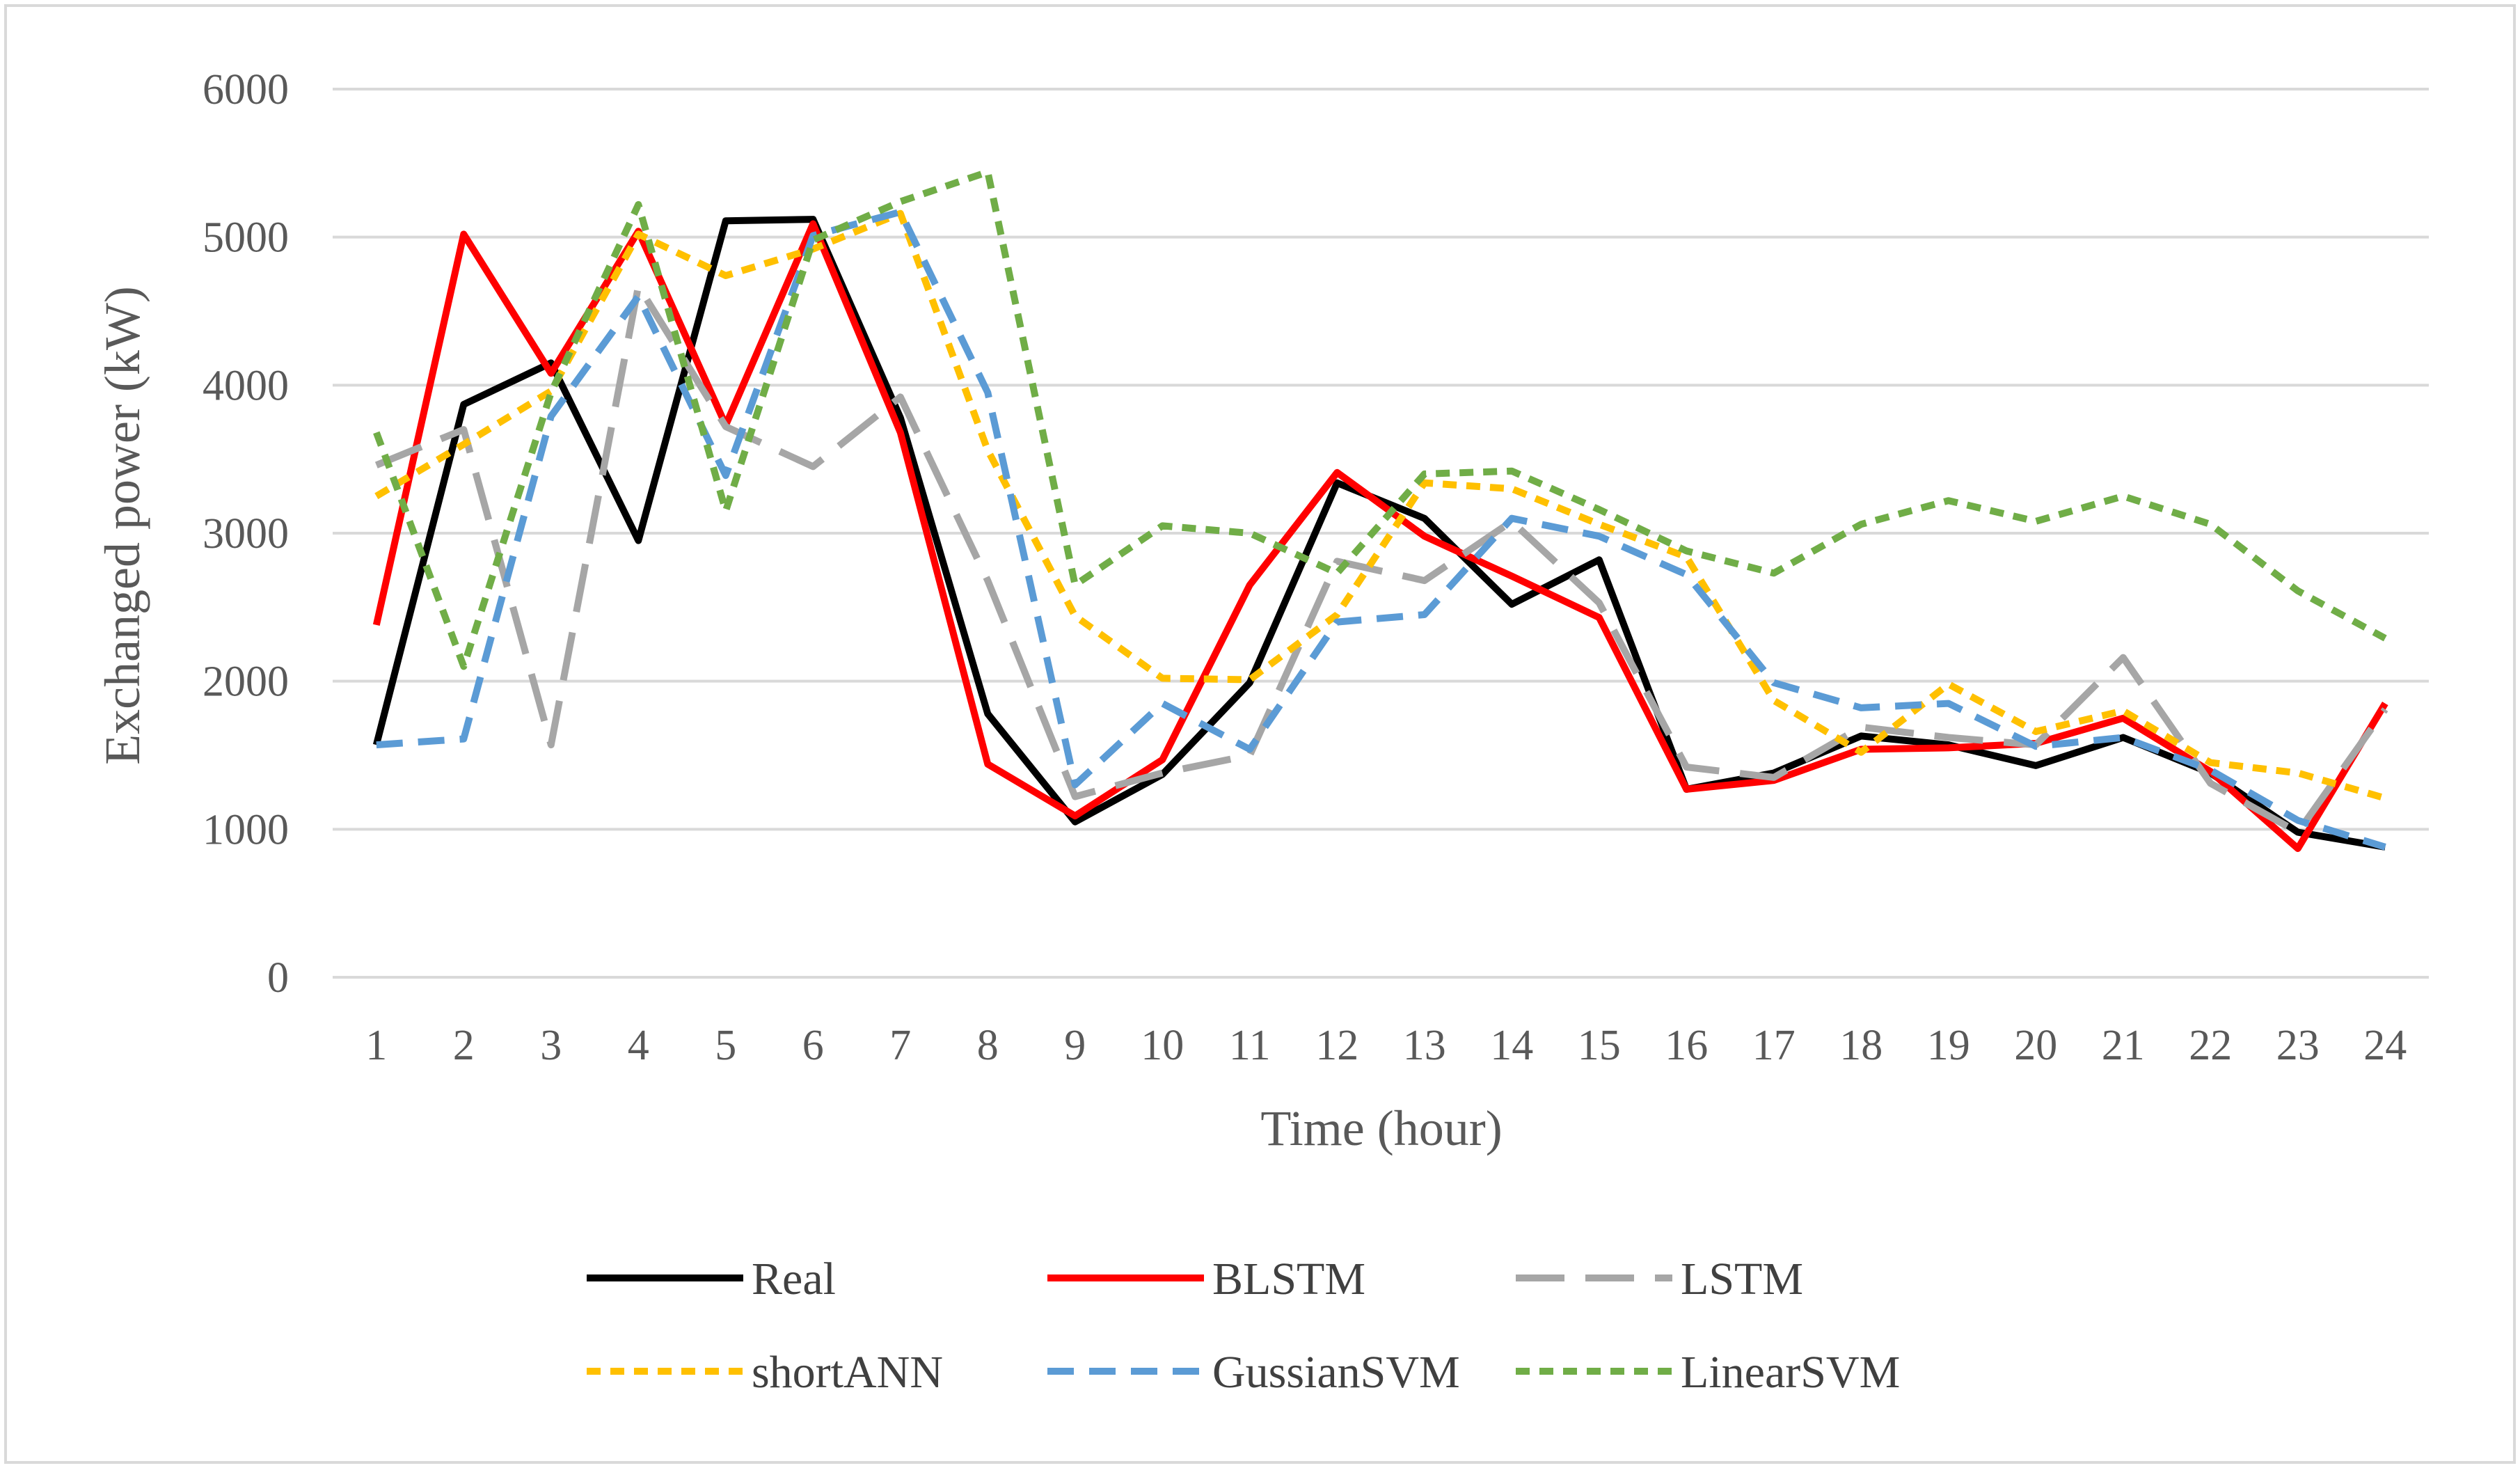  What do you see at coordinates (1774, 1045) in the screenshot?
I see `x-tick-label: 17` at bounding box center [1774, 1045].